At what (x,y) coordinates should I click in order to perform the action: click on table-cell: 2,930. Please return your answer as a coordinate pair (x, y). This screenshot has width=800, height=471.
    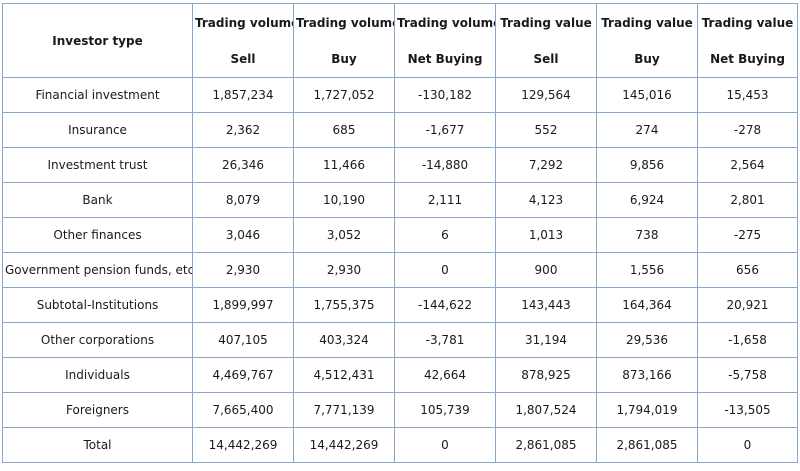
    Looking at the image, I should click on (243, 270).